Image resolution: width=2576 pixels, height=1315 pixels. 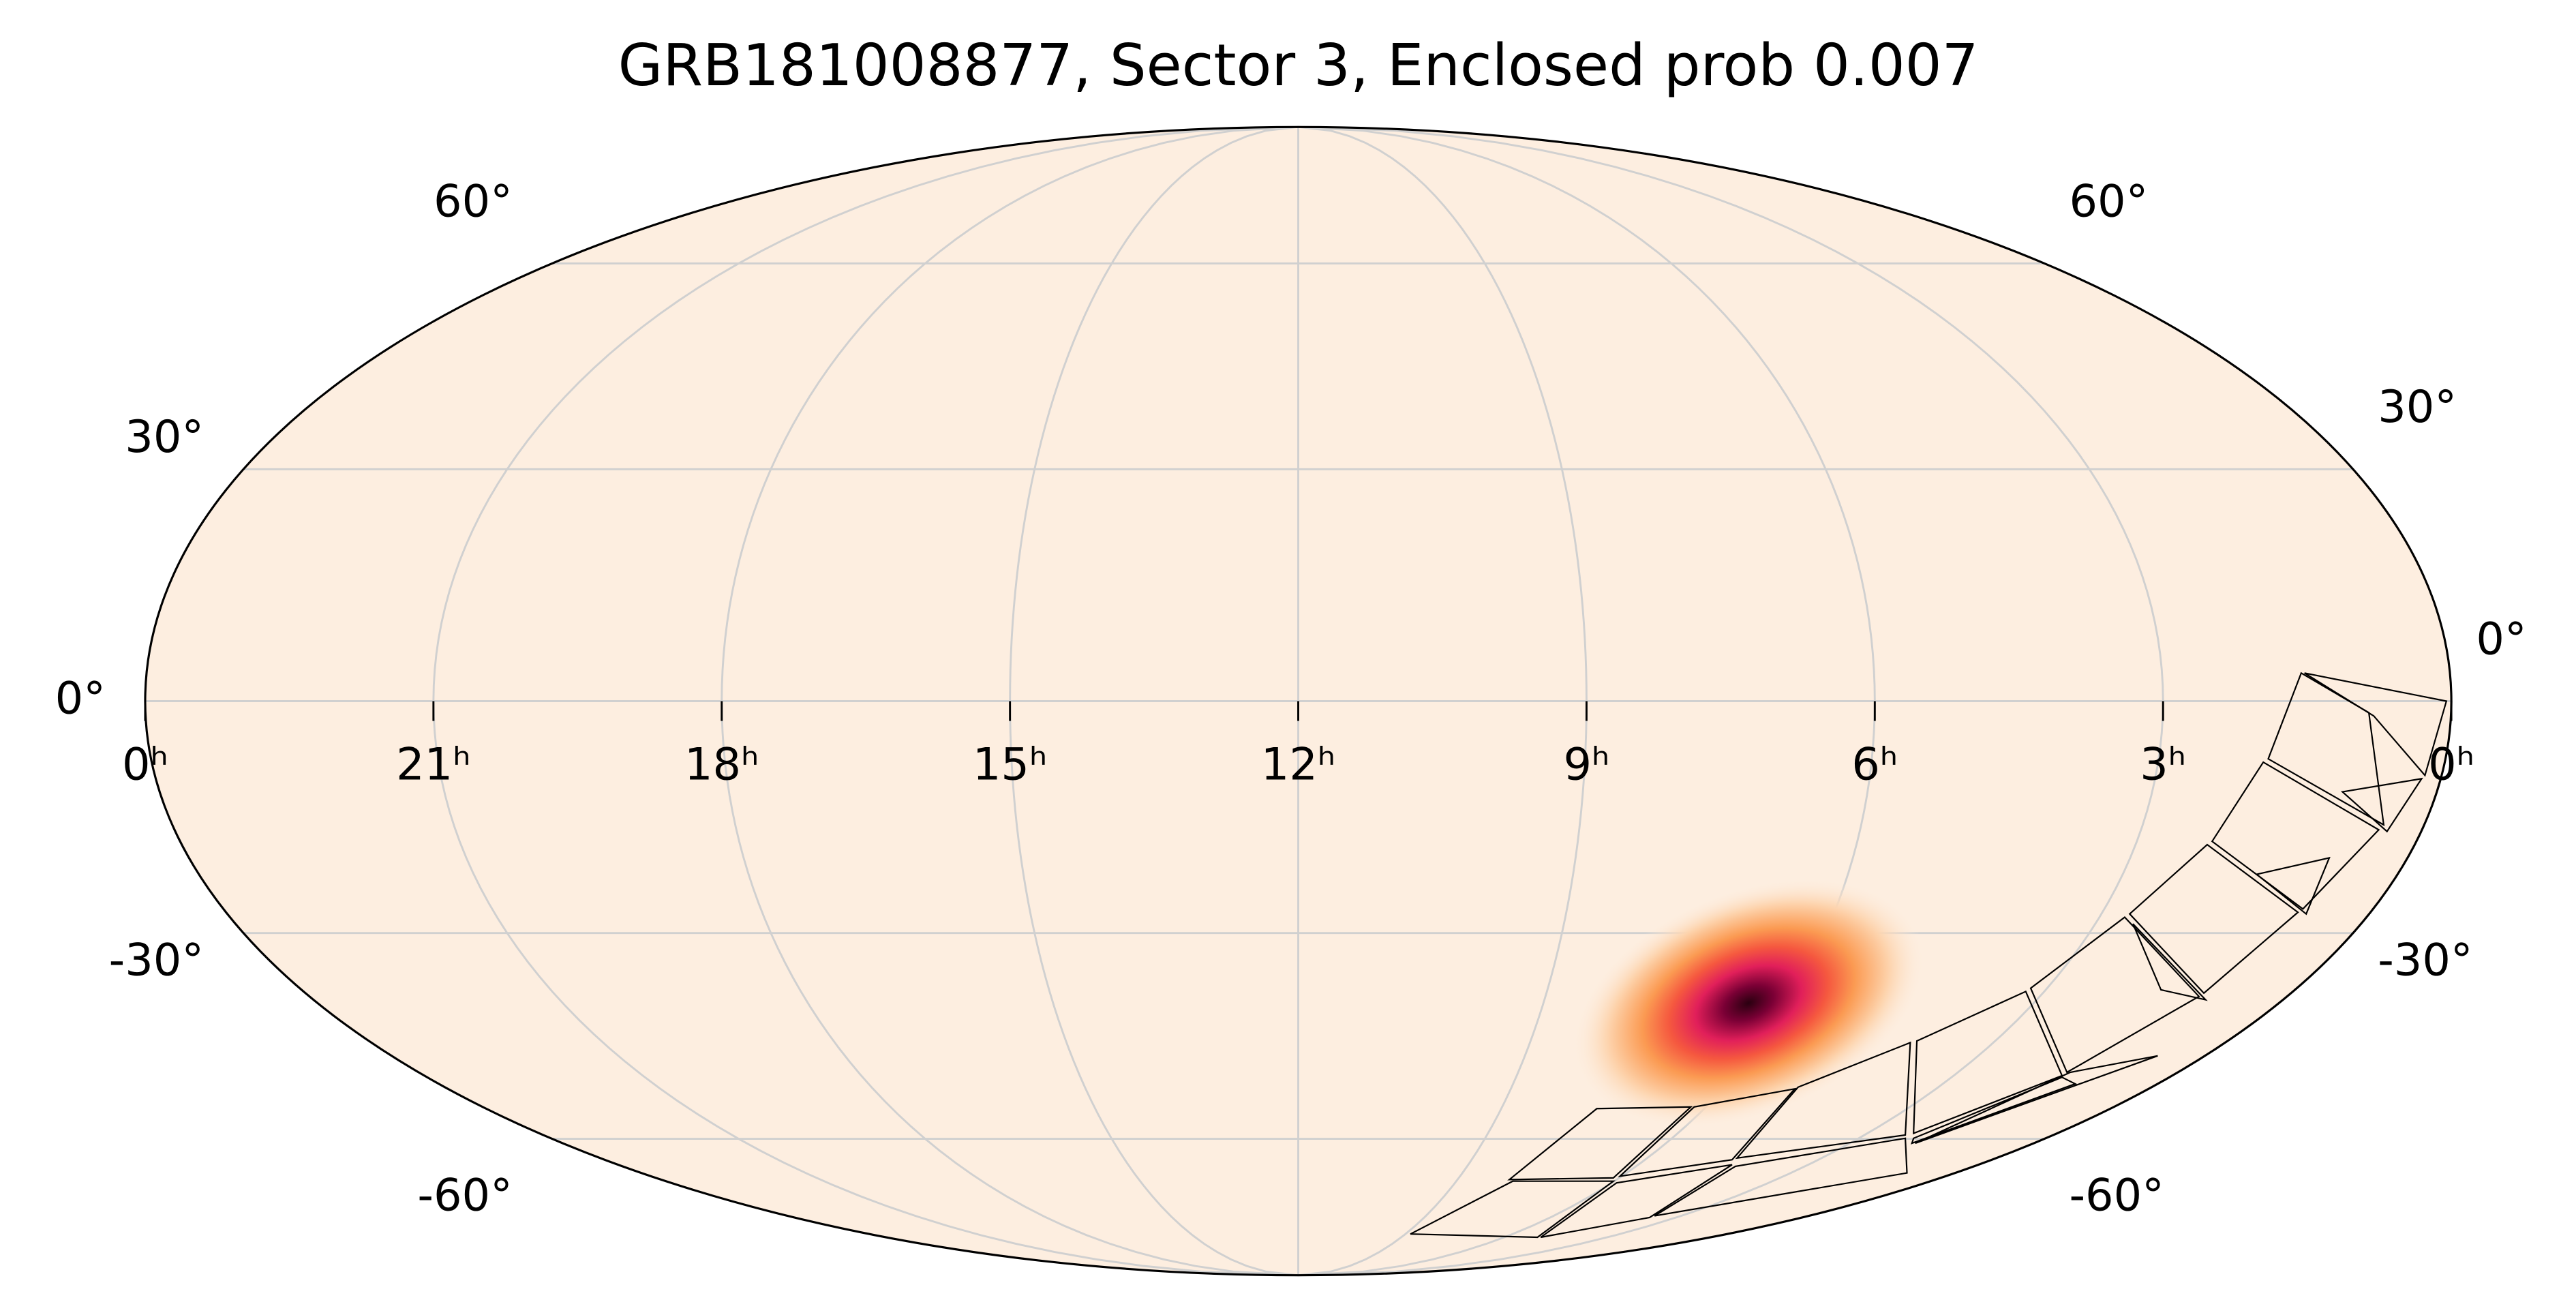 What do you see at coordinates (2417, 407) in the screenshot?
I see `y-tick-label-right: 30°` at bounding box center [2417, 407].